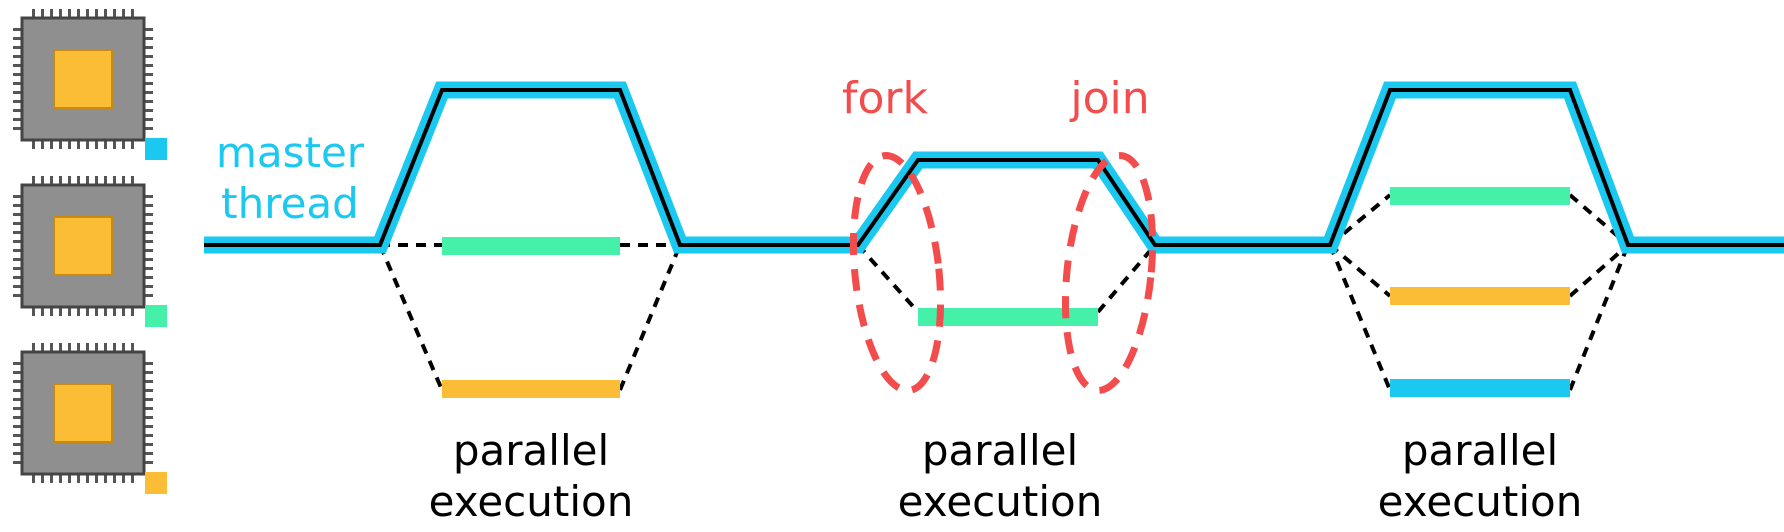  What do you see at coordinates (90, 84) in the screenshot?
I see `core-1-chip-icon` at bounding box center [90, 84].